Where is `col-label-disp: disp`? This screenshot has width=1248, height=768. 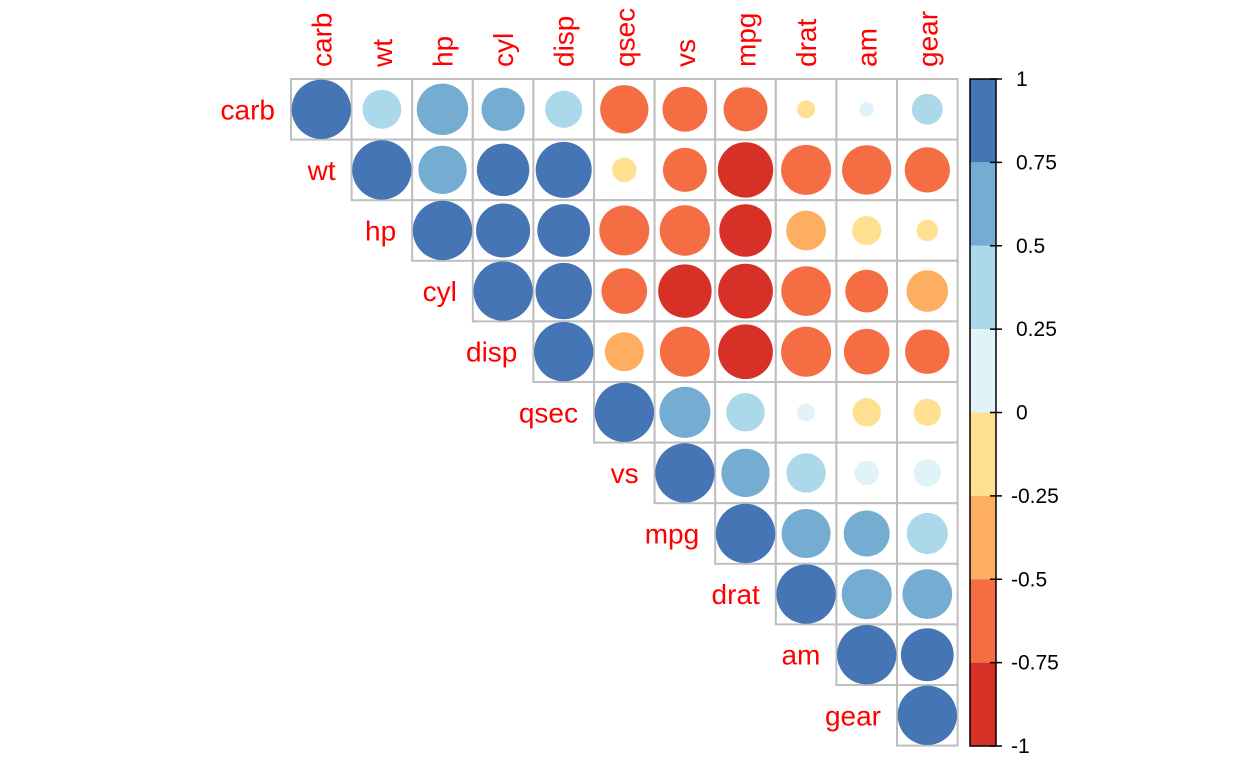 col-label-disp: disp is located at coordinates (564, 41).